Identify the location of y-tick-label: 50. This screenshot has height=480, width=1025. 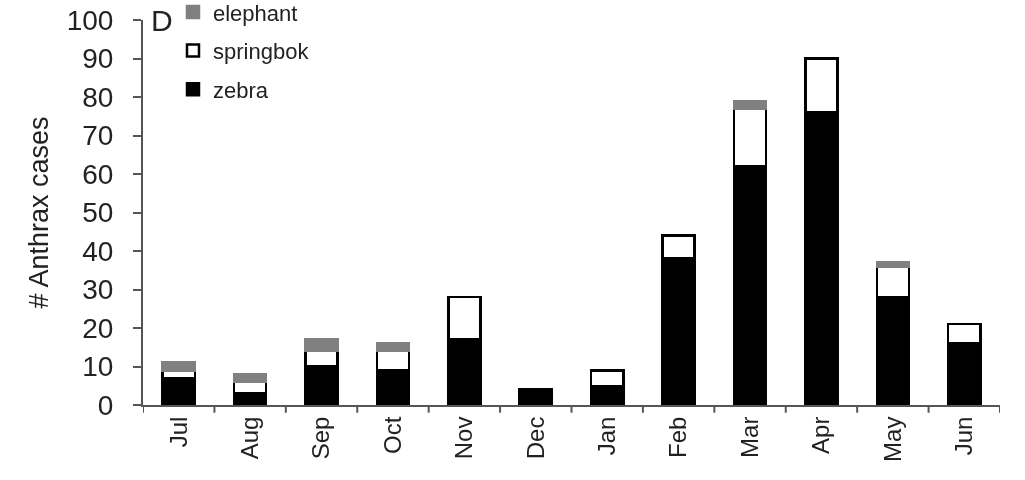
(98, 213).